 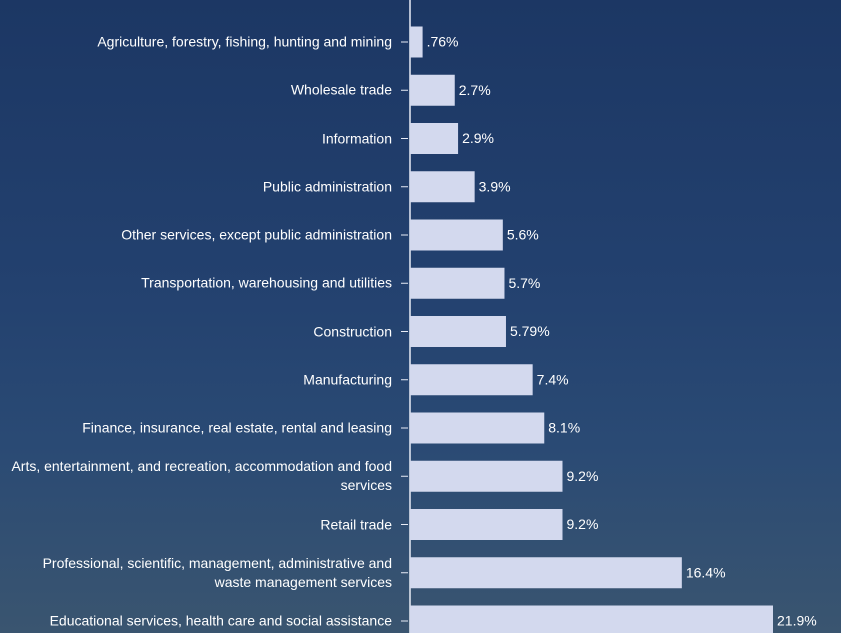 What do you see at coordinates (530, 331) in the screenshot?
I see `value-label: 5.79%` at bounding box center [530, 331].